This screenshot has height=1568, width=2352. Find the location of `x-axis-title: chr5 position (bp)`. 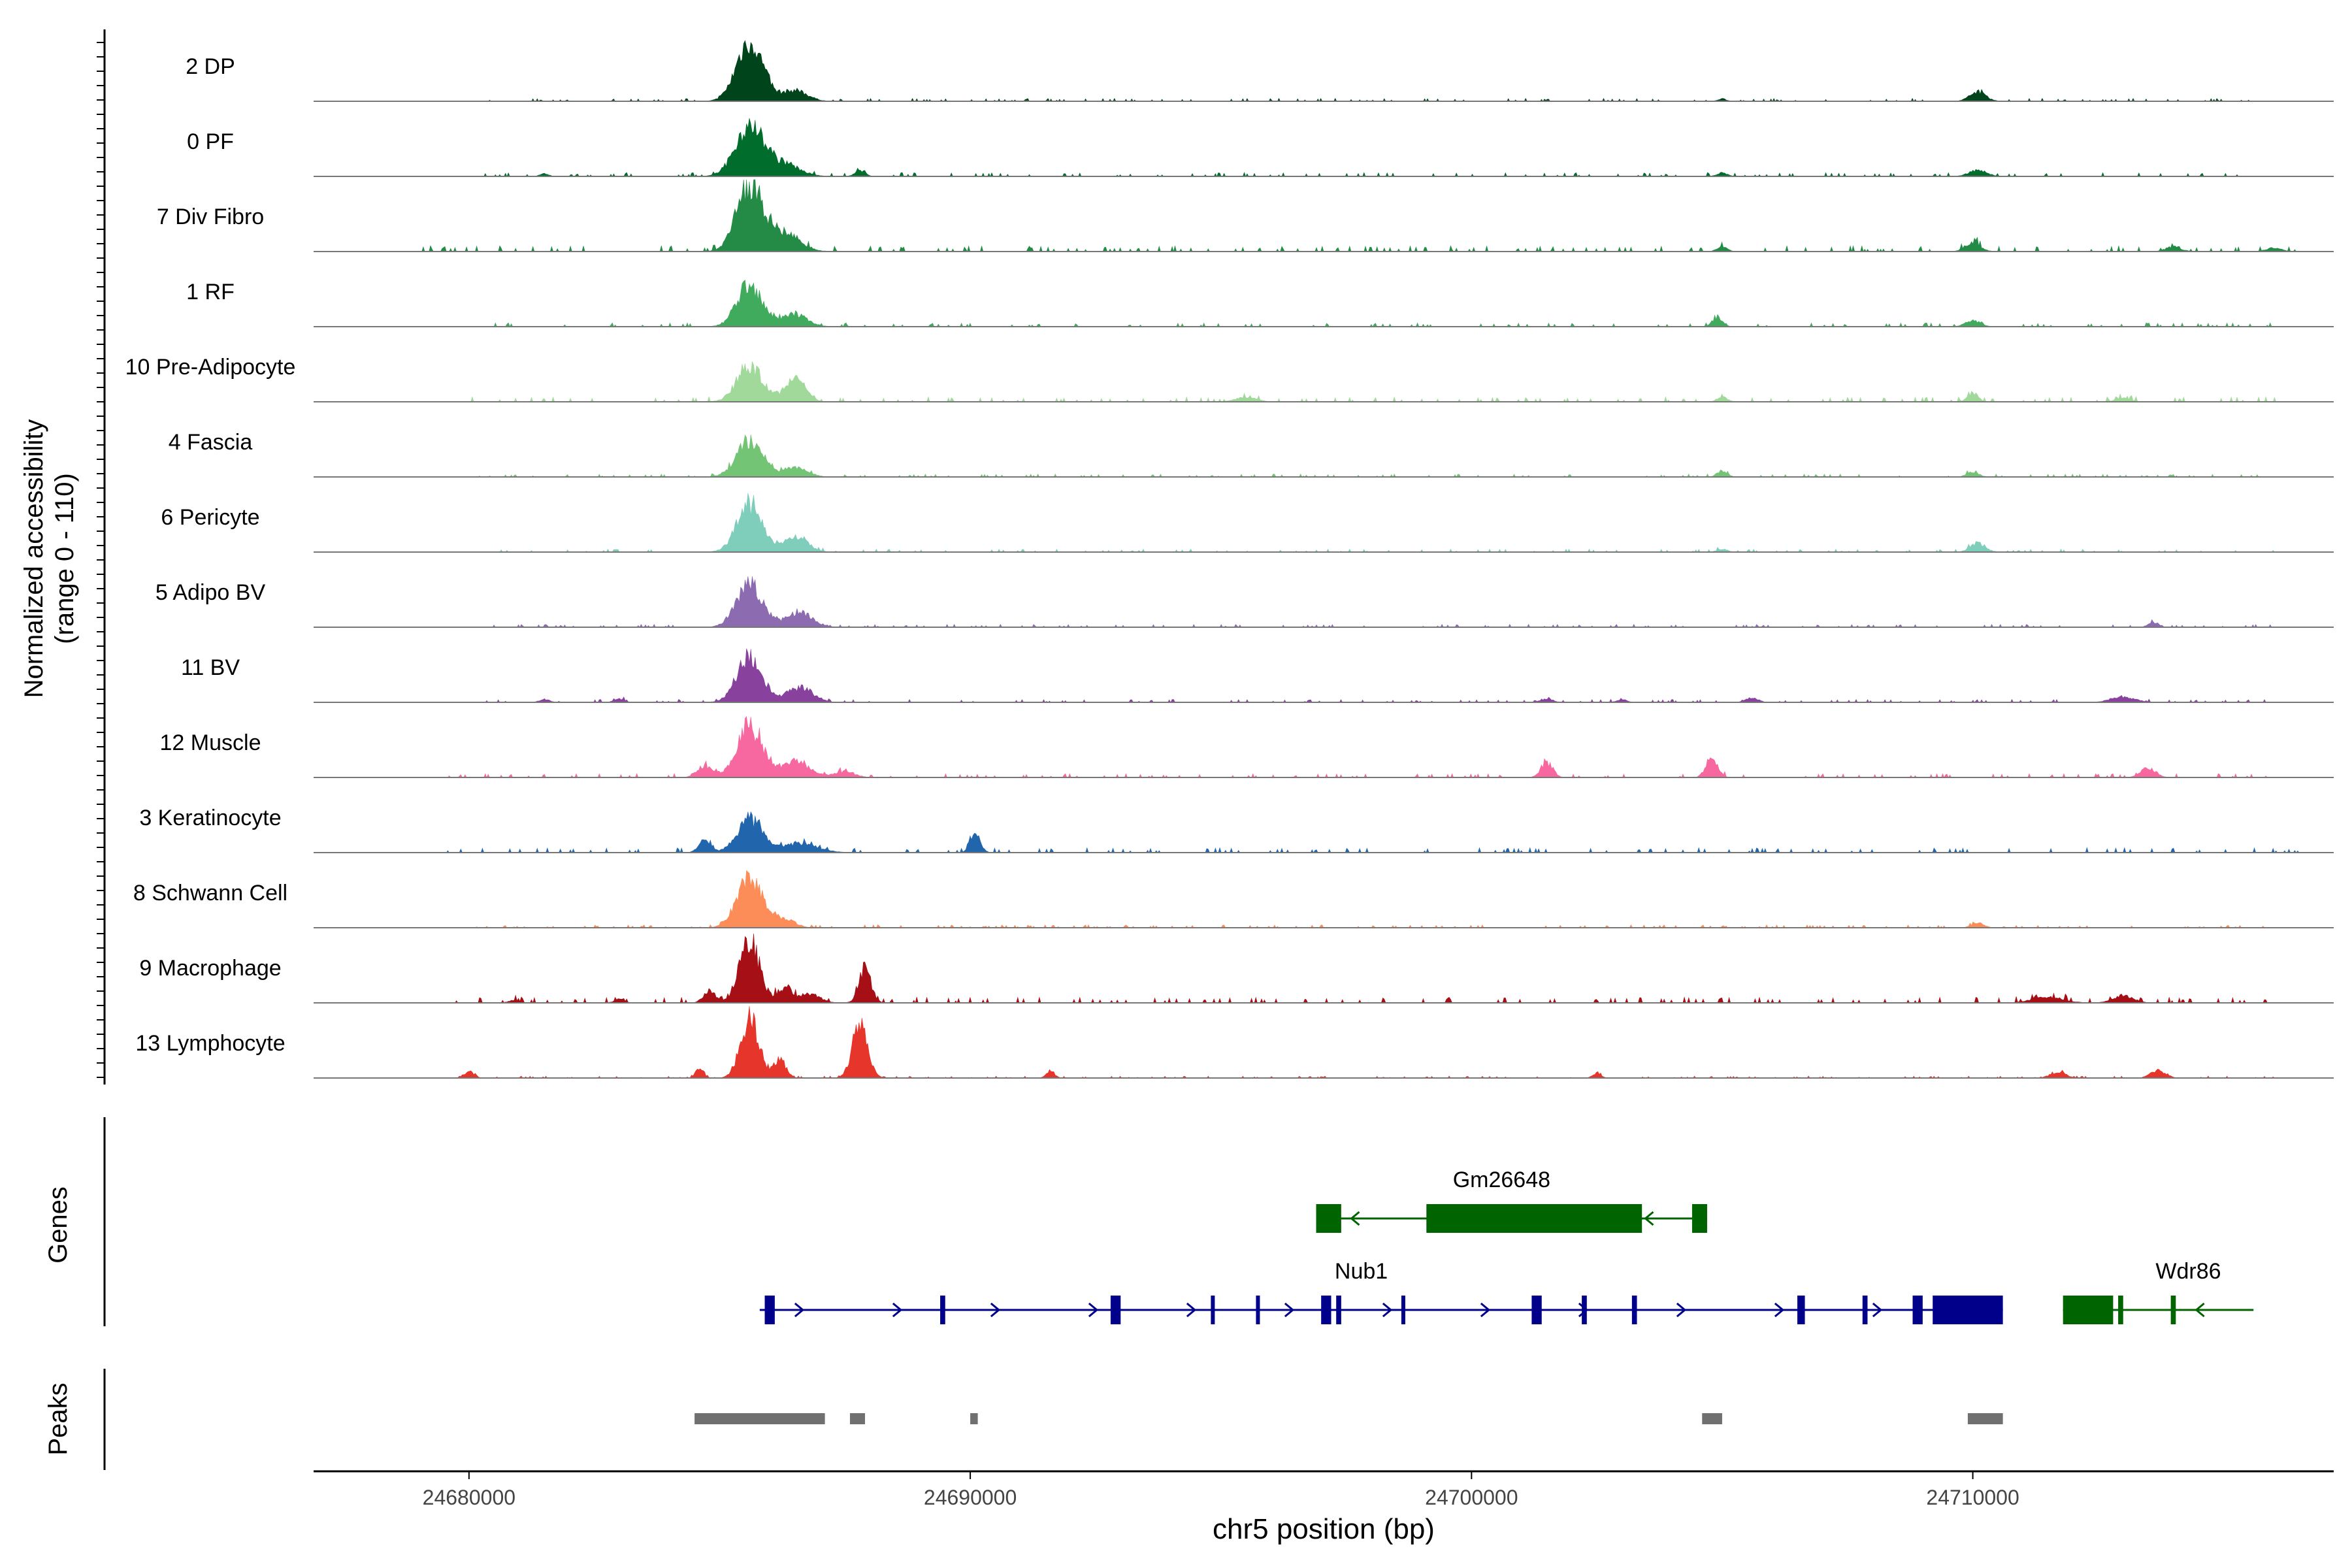

x-axis-title: chr5 position (bp) is located at coordinates (1324, 1529).